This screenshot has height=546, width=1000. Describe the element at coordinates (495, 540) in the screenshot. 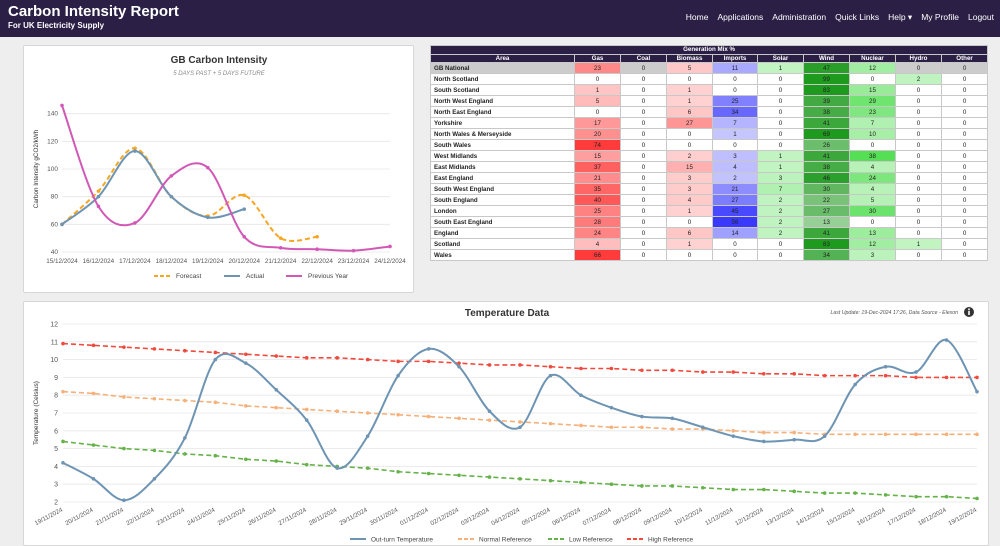

I see `temperature-legend-item: Normal Reference` at that location.